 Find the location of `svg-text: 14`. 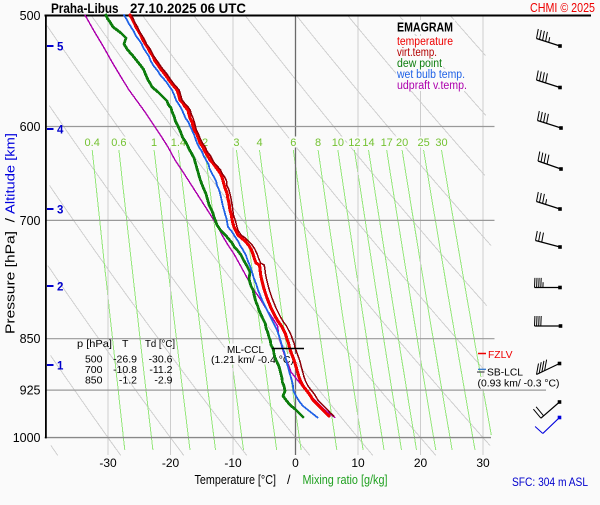

svg-text: 14 is located at coordinates (368, 143).